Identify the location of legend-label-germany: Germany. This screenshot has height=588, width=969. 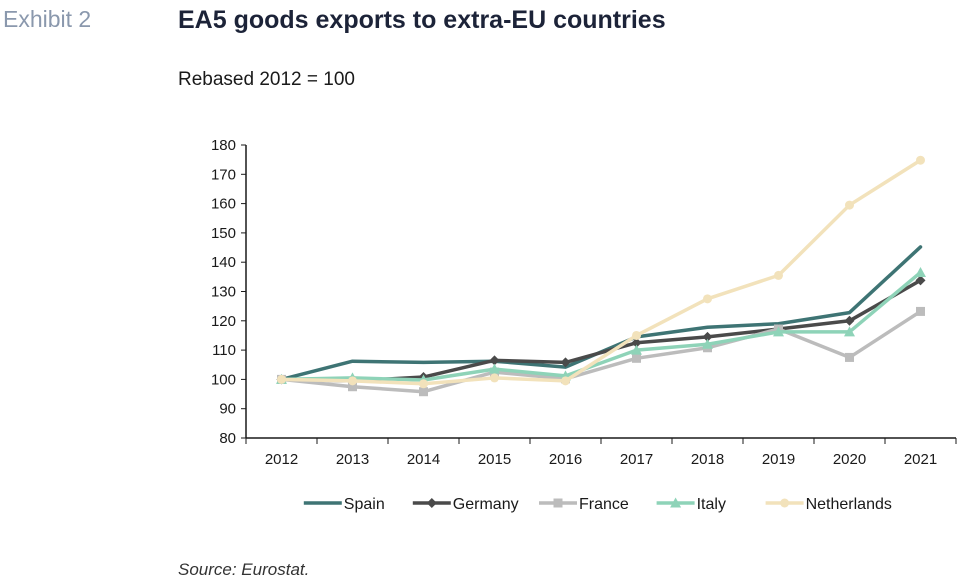
(486, 504).